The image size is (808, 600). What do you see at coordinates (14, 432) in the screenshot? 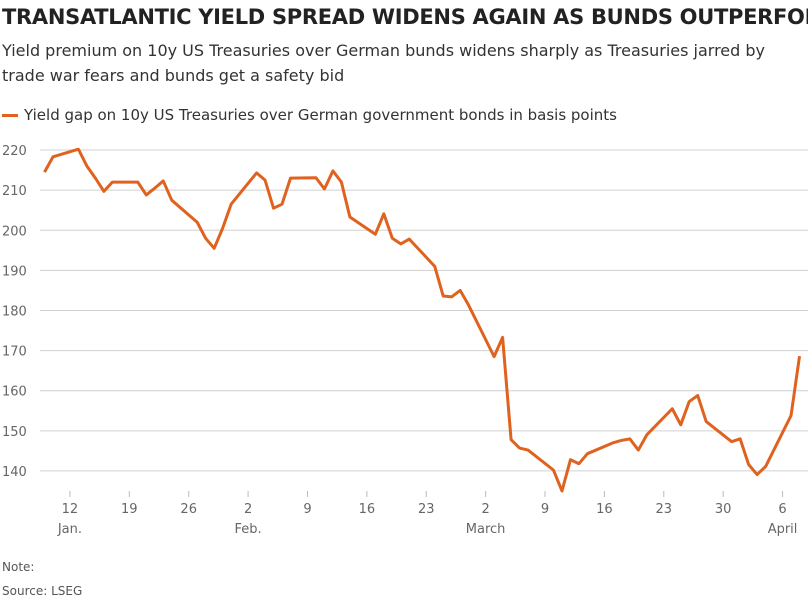
I see `y-tick-label: 150` at bounding box center [14, 432].